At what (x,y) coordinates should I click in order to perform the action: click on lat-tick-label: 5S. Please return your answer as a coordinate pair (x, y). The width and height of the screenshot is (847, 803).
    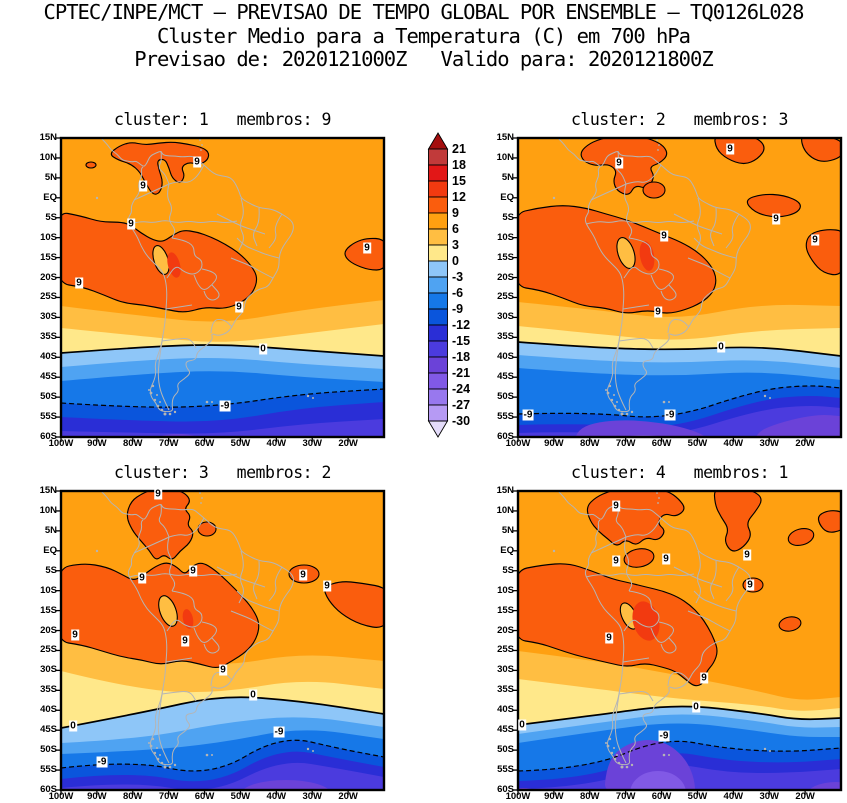
    Looking at the image, I should click on (51, 570).